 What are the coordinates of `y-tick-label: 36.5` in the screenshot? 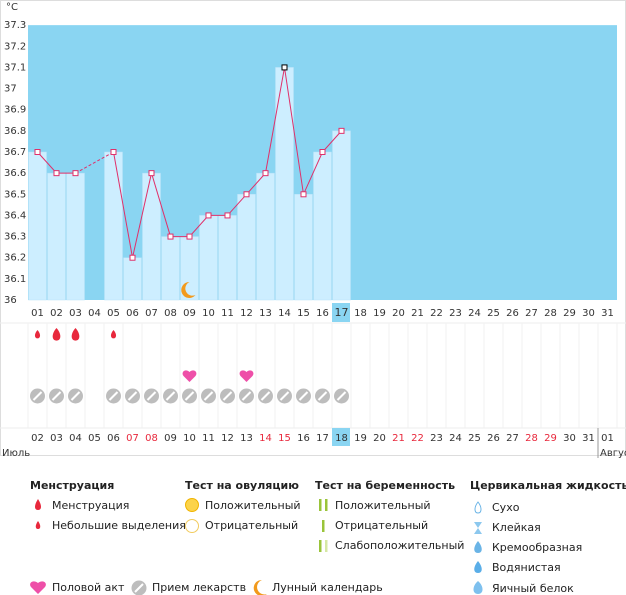 It's located at (15, 194).